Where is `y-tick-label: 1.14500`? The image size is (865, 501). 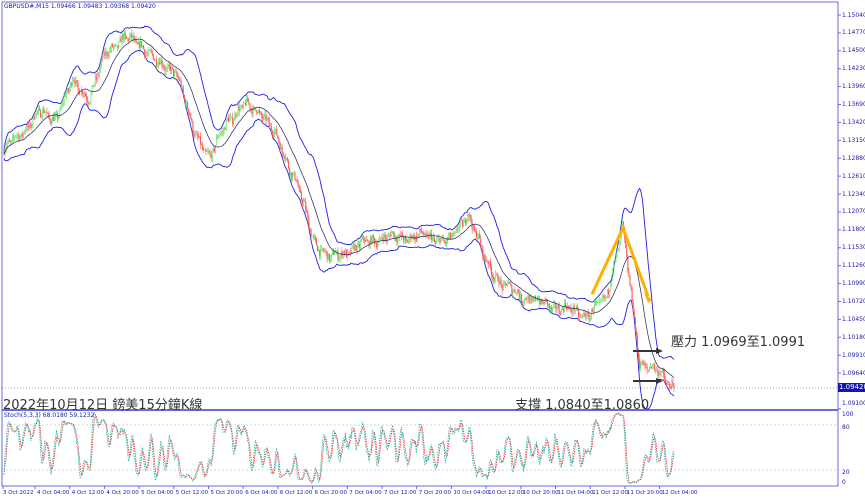
y-tick-label: 1.14500 is located at coordinates (853, 51).